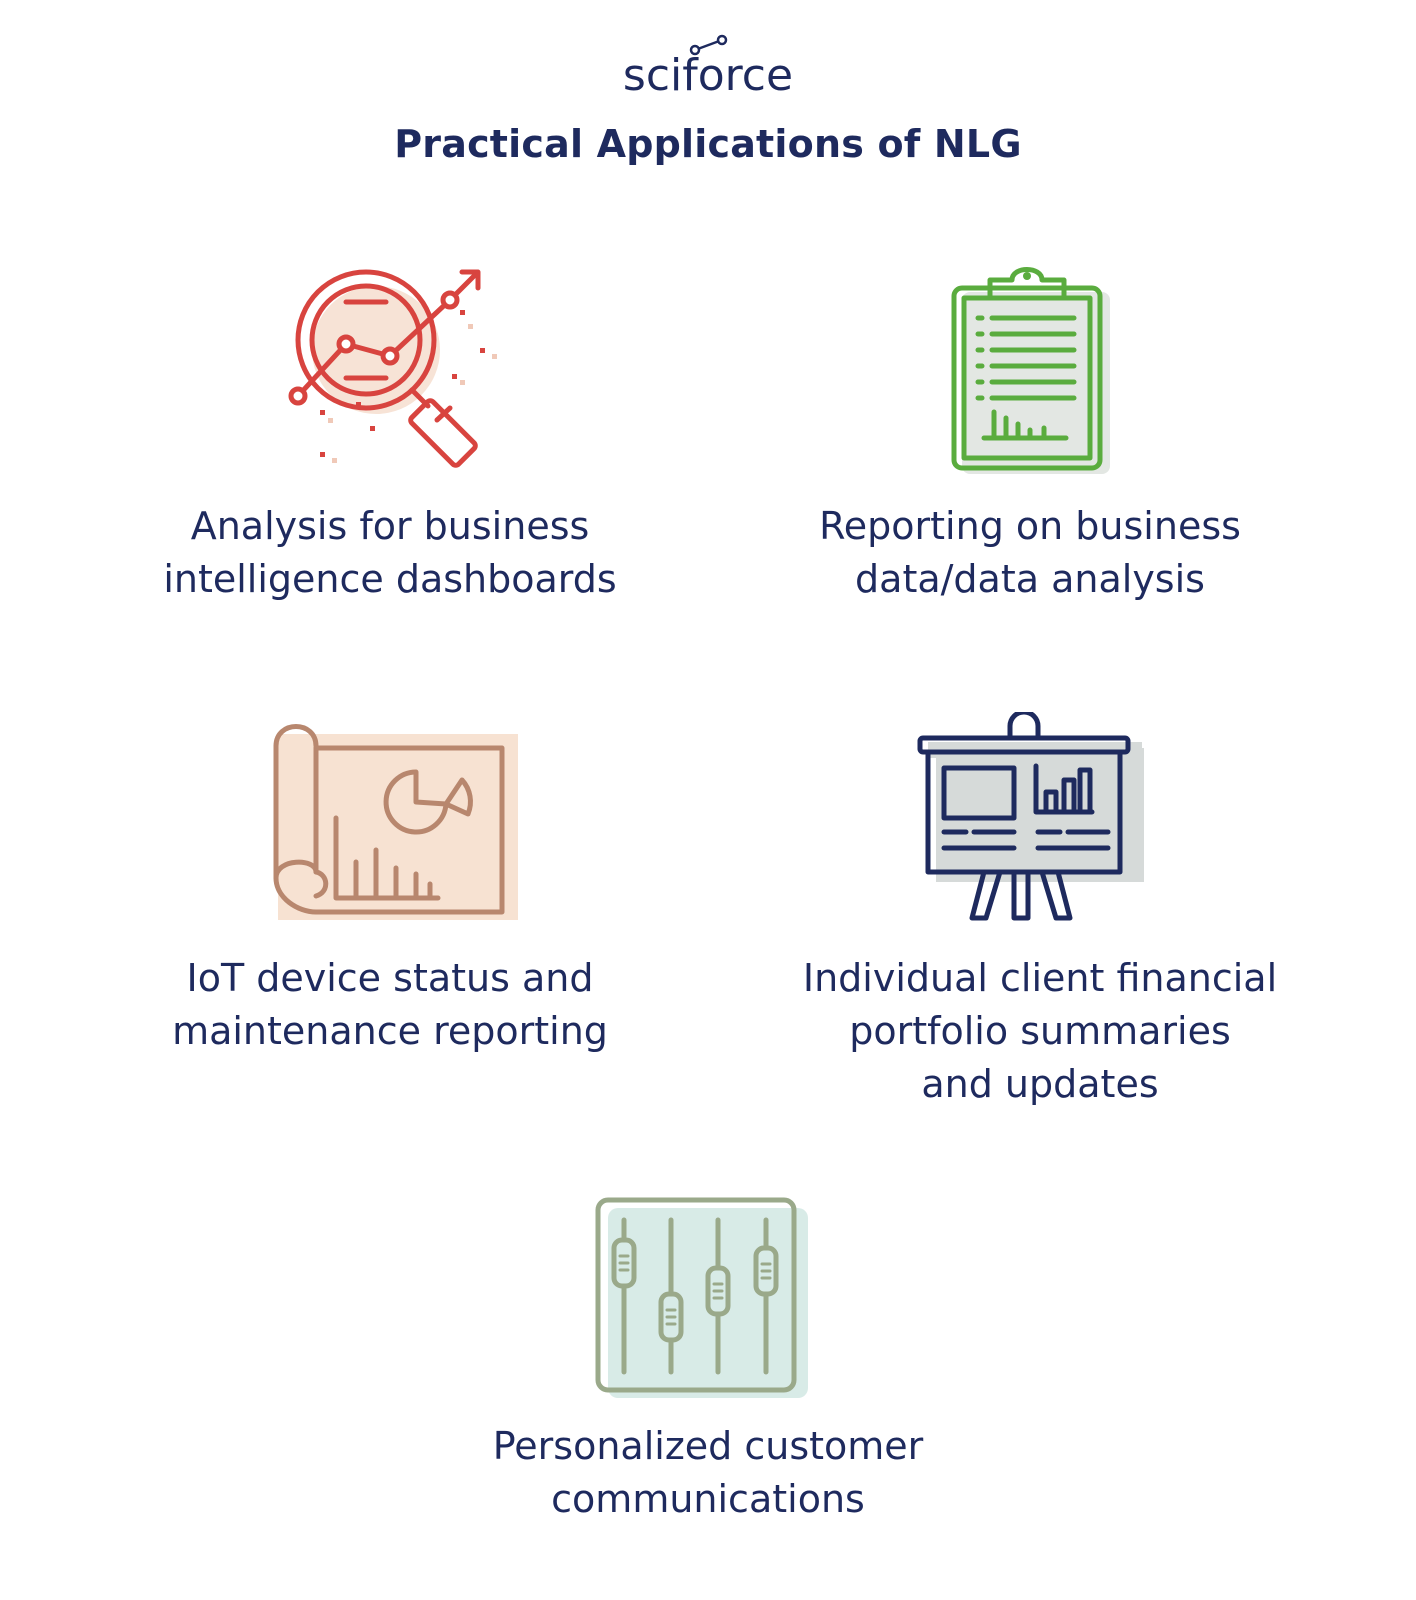 Image resolution: width=1416 pixels, height=1600 pixels. Describe the element at coordinates (1033, 369) in the screenshot. I see `clipboard-report-icon` at that location.